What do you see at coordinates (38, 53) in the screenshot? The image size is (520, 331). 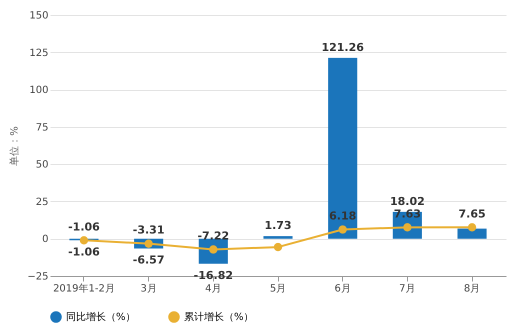 I see `y-tick-label: 125` at bounding box center [38, 53].